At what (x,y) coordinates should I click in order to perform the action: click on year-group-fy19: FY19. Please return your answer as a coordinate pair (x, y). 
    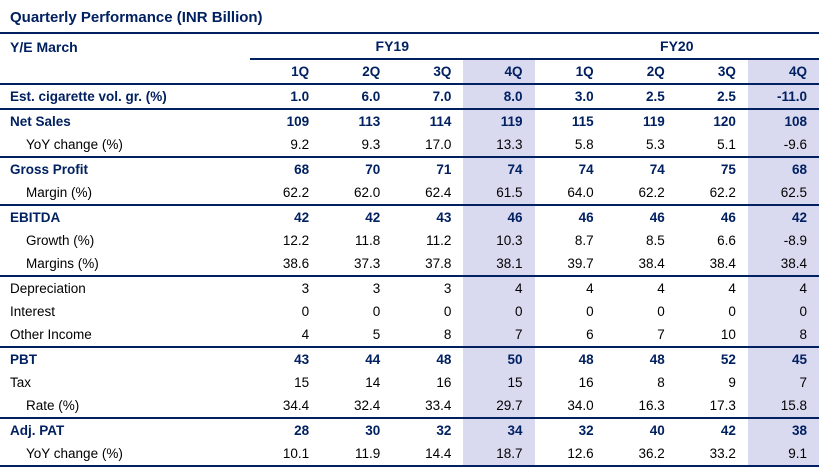
    Looking at the image, I should click on (392, 47).